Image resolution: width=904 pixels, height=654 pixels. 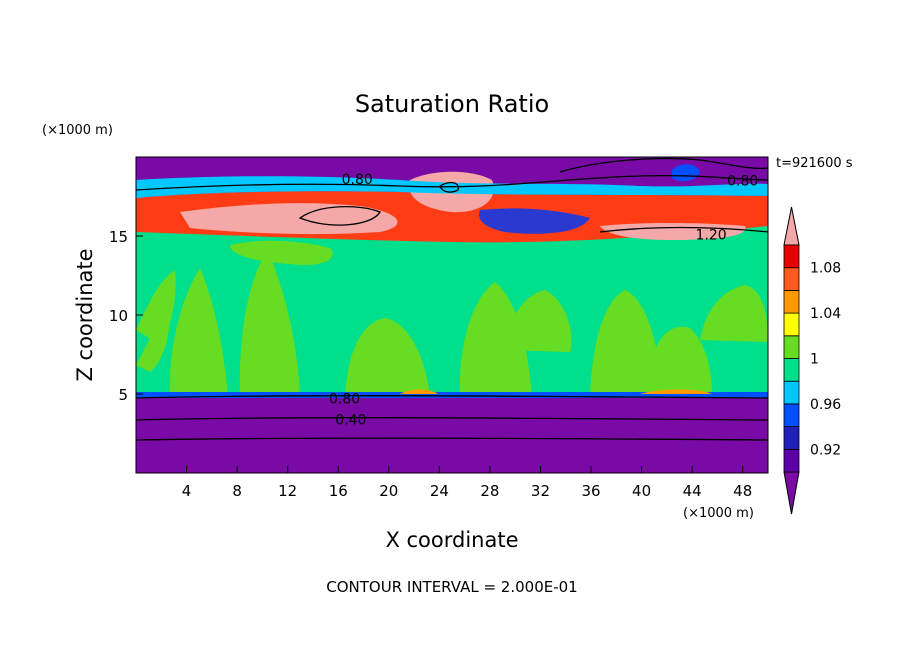 What do you see at coordinates (742, 491) in the screenshot?
I see `x-tick-label: 48` at bounding box center [742, 491].